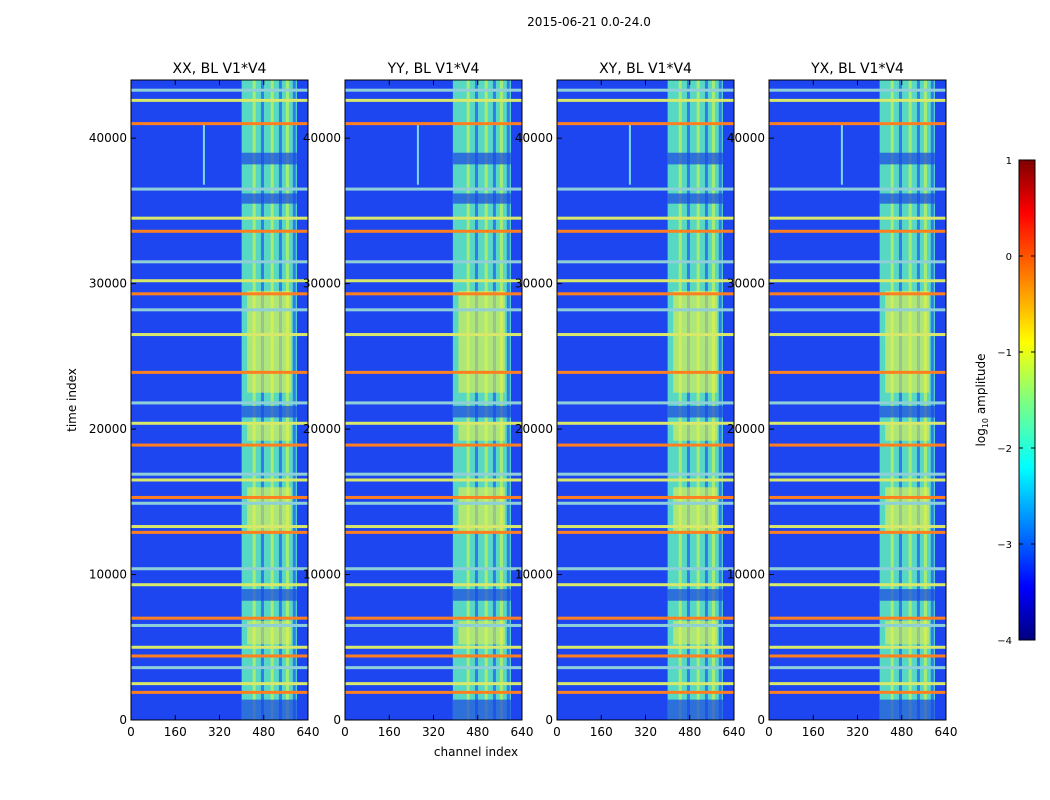 This screenshot has height=800, width=1050. I want to click on colorbar-tick-label: −2, so click(1004, 449).